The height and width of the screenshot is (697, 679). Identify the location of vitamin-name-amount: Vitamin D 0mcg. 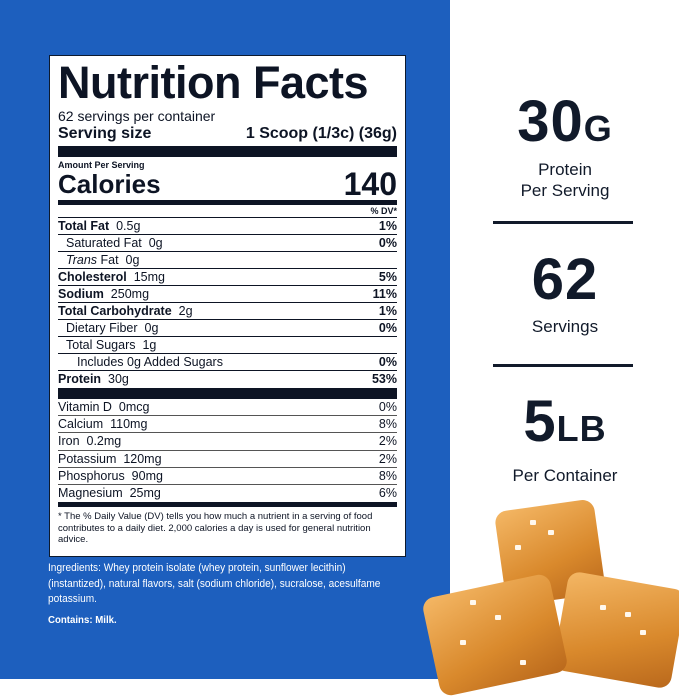
(104, 407).